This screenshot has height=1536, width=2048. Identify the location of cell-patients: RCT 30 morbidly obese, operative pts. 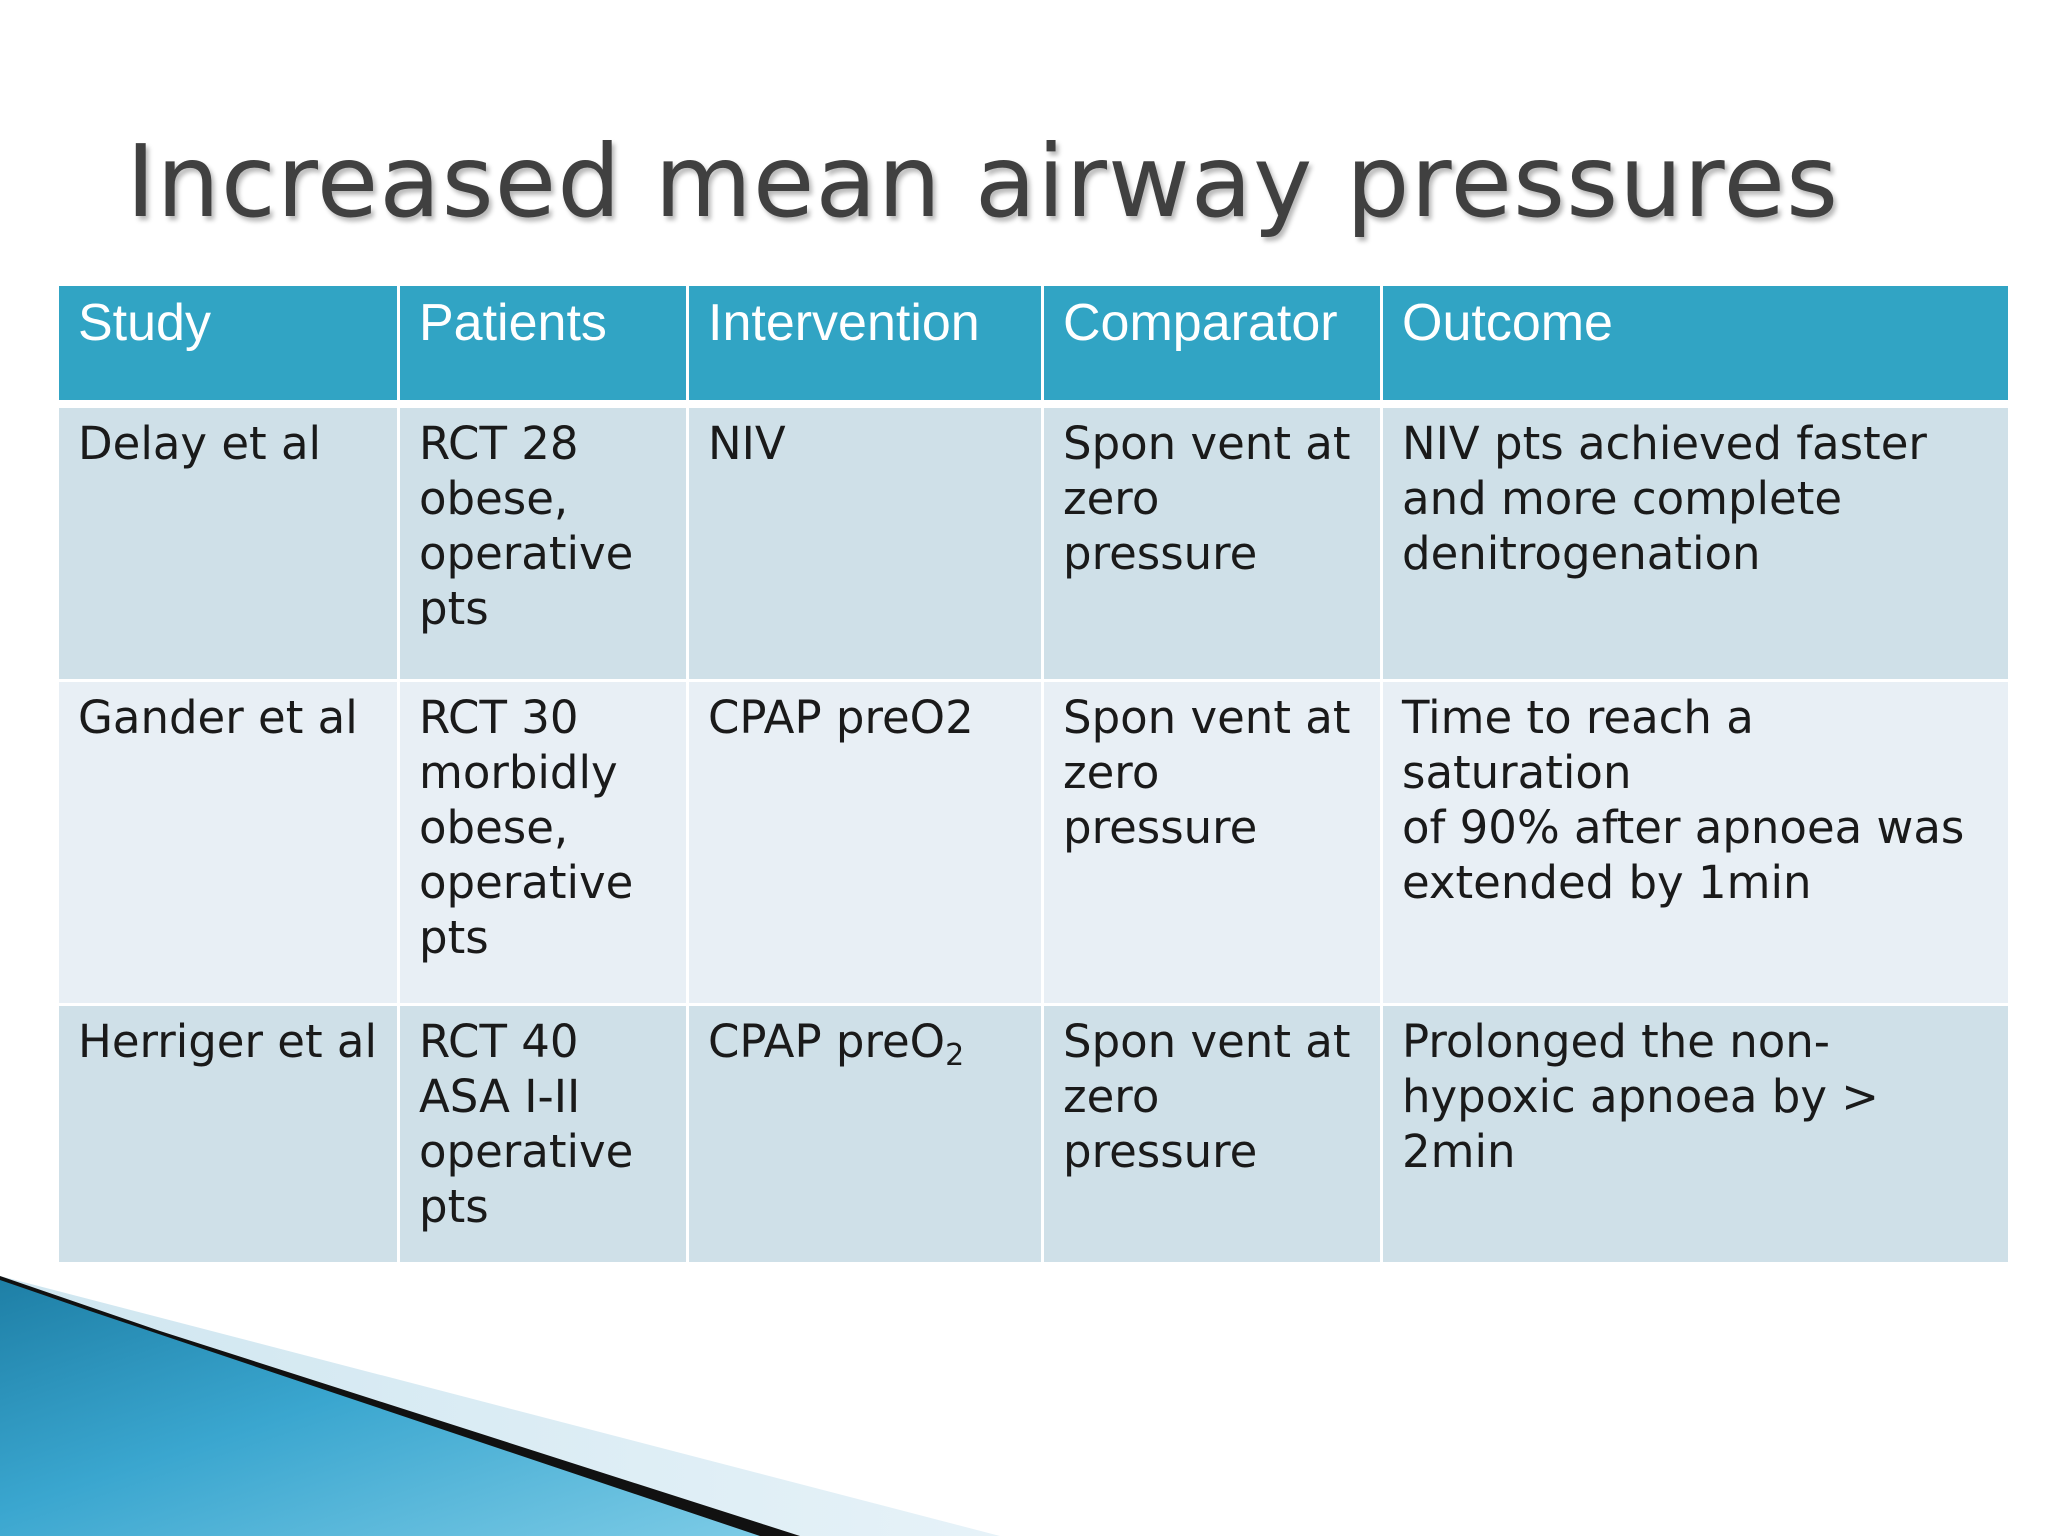
(543, 842).